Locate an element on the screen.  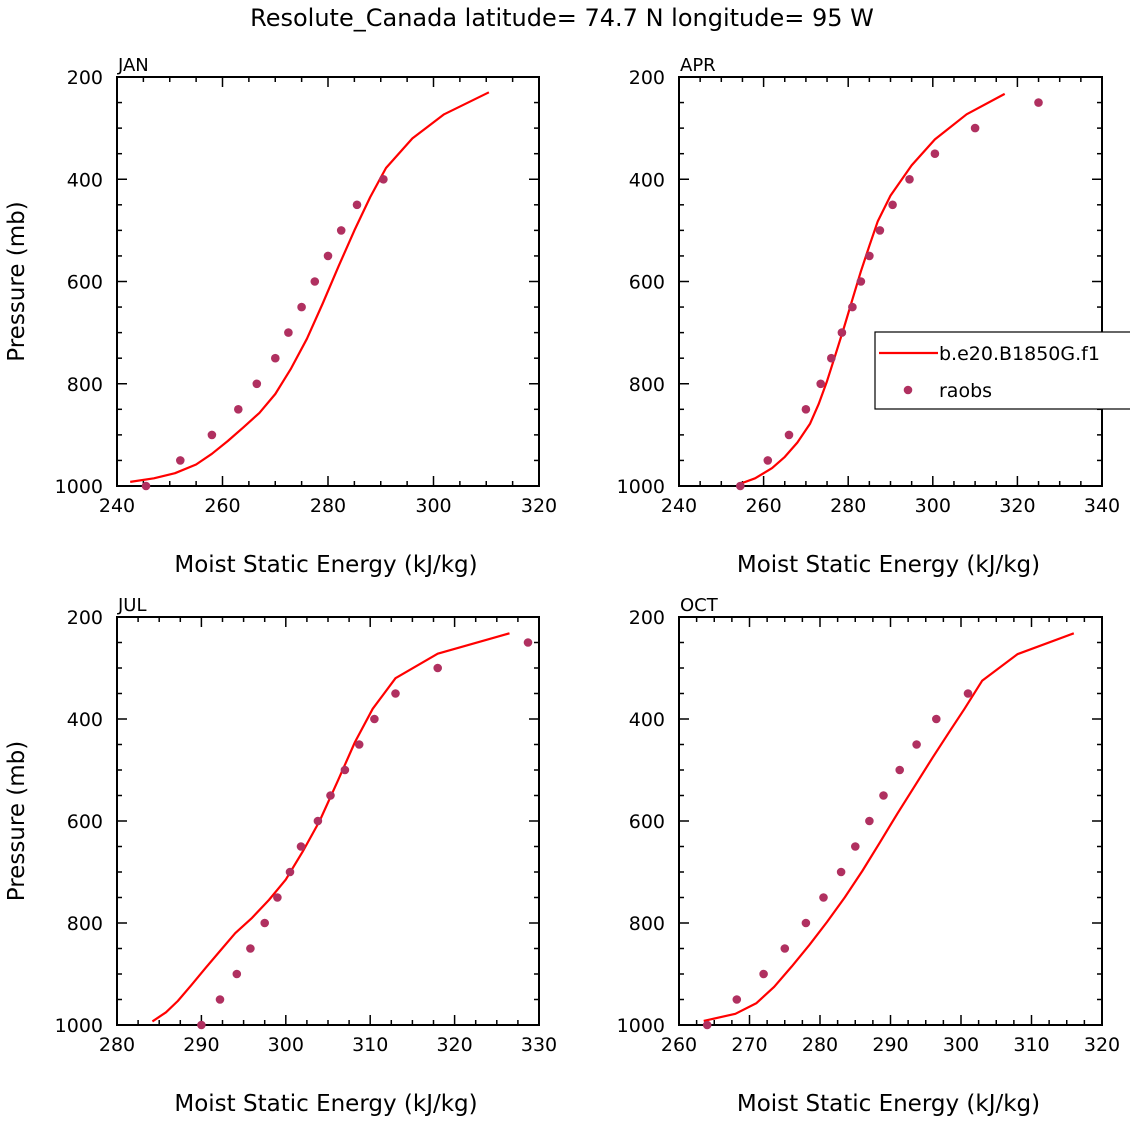
obs-points-oct is located at coordinates (837, 859).